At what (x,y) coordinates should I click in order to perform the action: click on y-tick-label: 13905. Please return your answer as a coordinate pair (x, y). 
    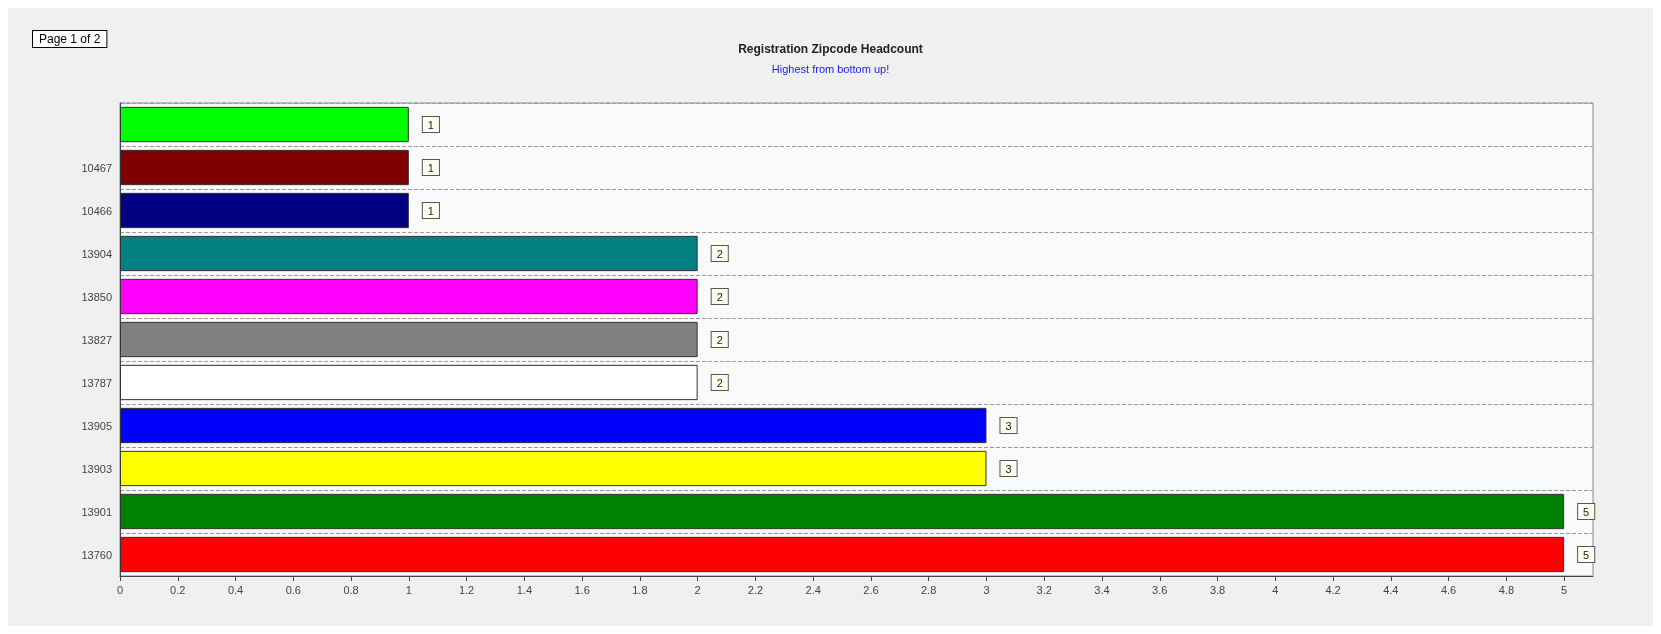
    Looking at the image, I should click on (96, 425).